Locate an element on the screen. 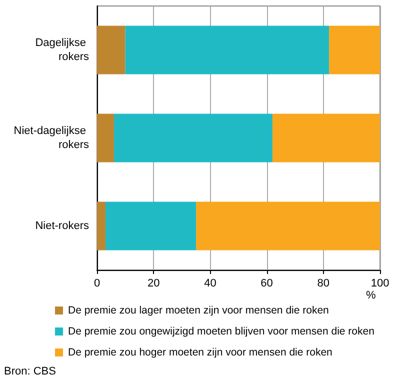  x-tick-label: 40 is located at coordinates (210, 284).